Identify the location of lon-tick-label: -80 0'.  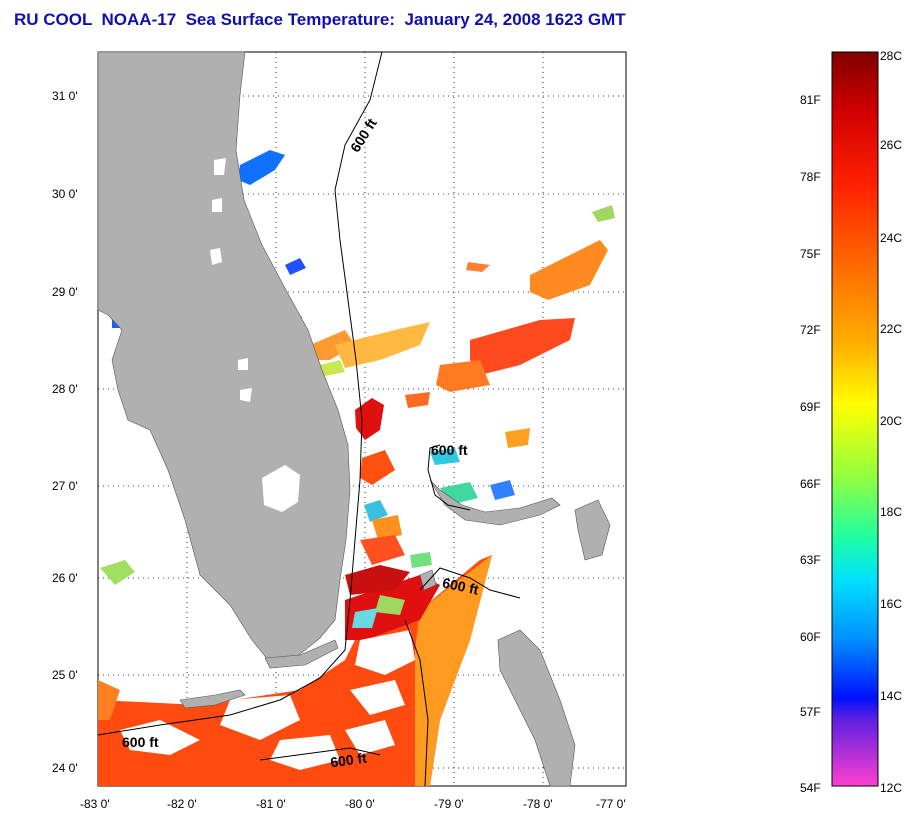
(360, 804).